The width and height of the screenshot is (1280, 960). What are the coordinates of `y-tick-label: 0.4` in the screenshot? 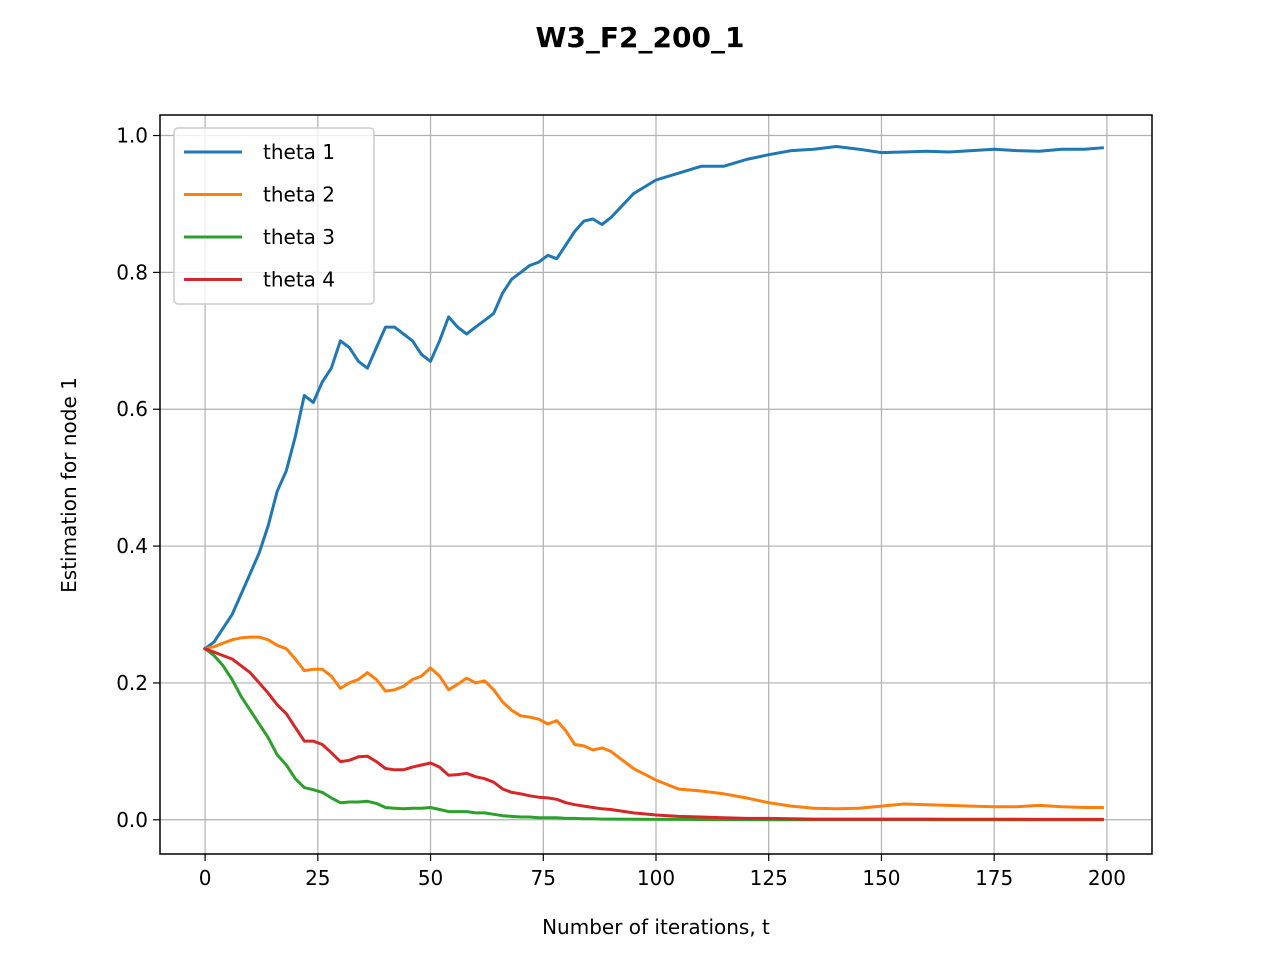 It's located at (132, 546).